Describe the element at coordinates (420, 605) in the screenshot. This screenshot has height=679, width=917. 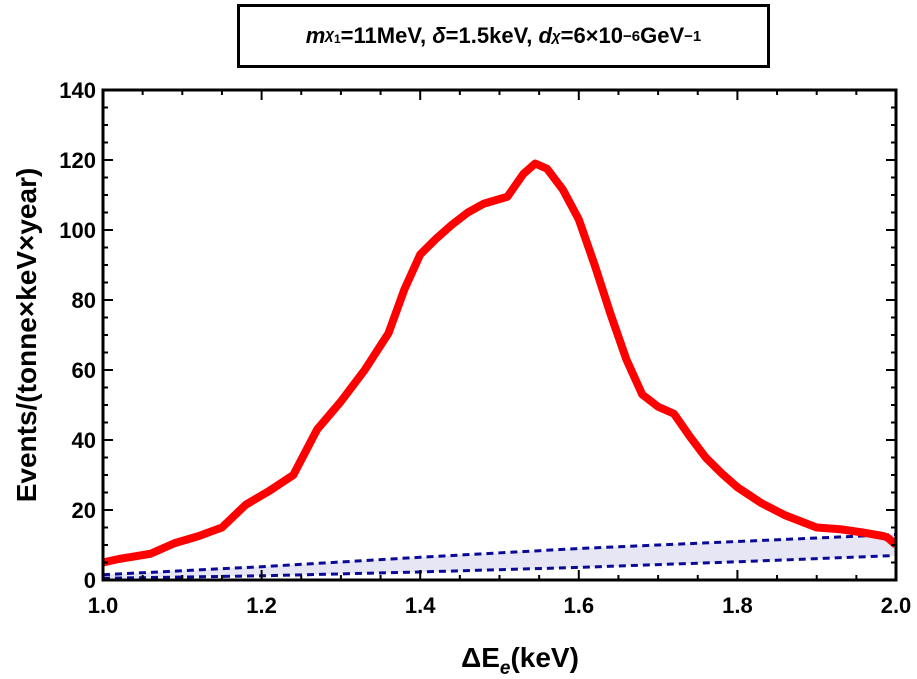
I see `x-tick-label: 1.4` at that location.